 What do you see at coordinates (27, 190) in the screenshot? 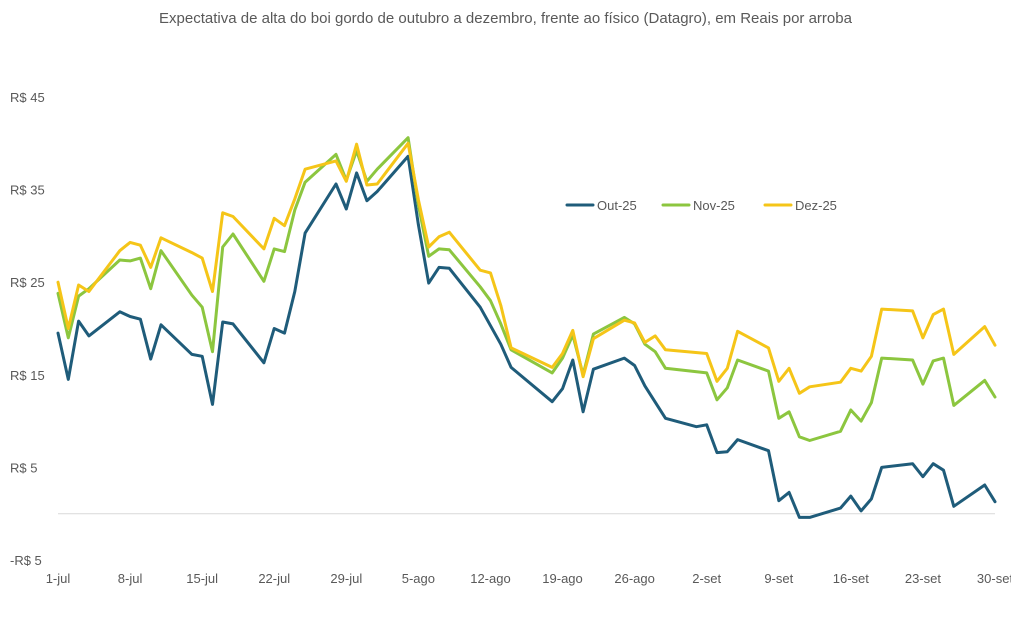
I see `y-tick-label: R$ 35` at bounding box center [27, 190].